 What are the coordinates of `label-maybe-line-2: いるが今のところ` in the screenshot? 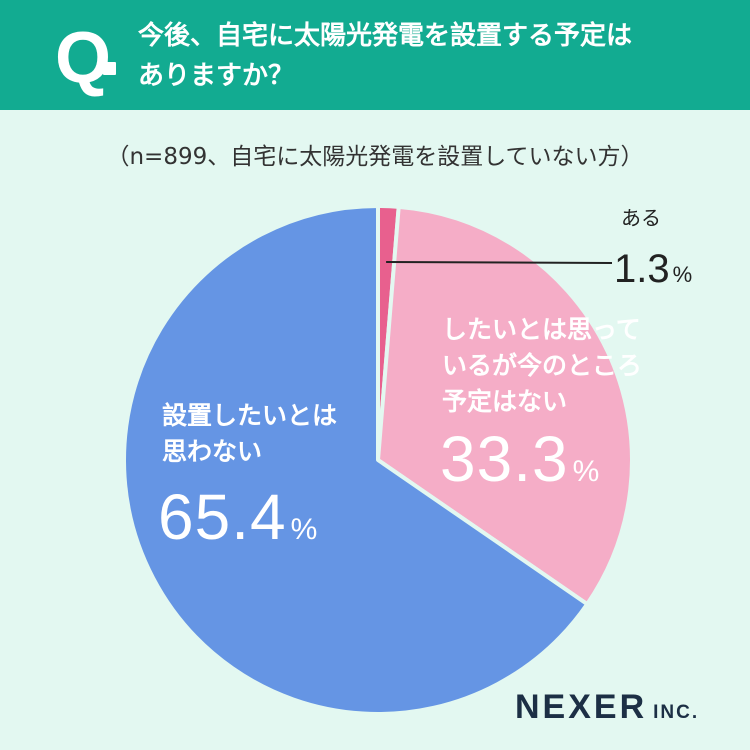 It's located at (542, 365).